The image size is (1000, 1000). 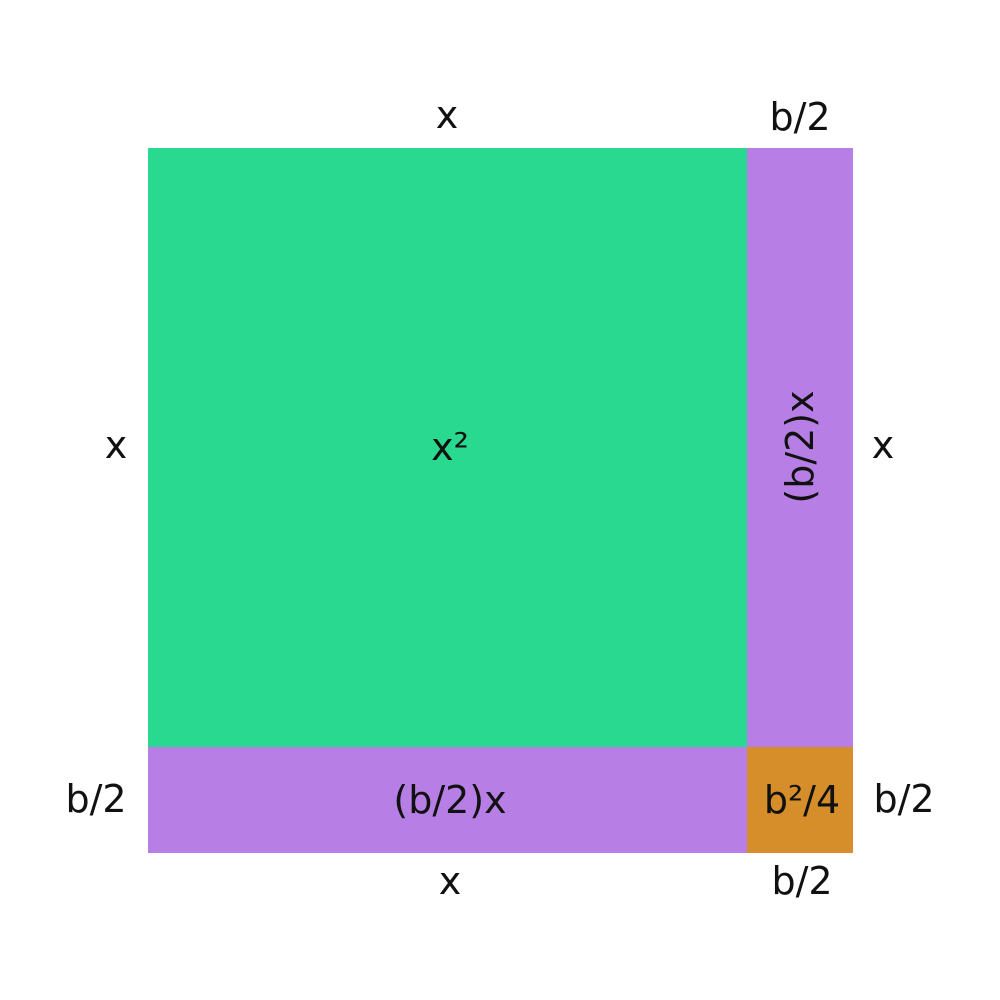 What do you see at coordinates (883, 445) in the screenshot?
I see `right-x-label: x` at bounding box center [883, 445].